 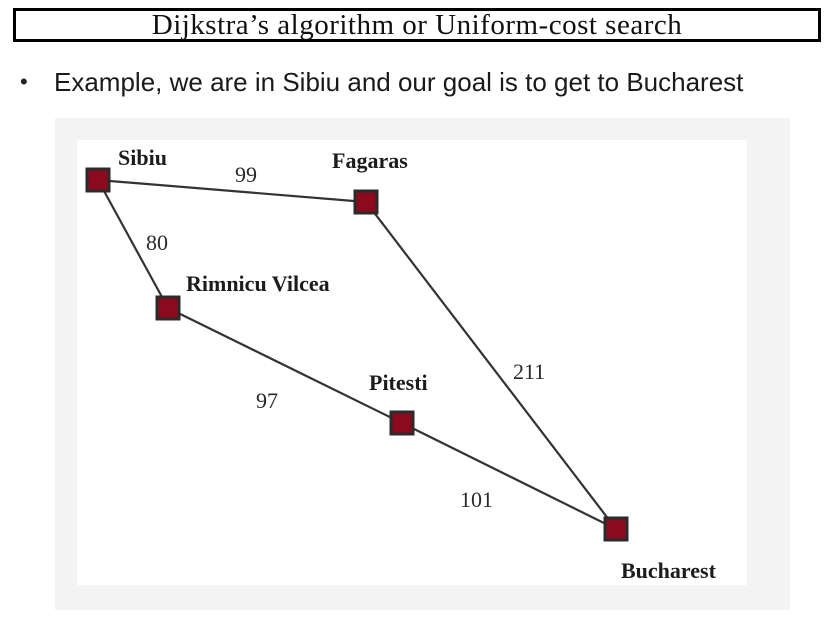 What do you see at coordinates (402, 423) in the screenshot?
I see `node-pitesti-fill` at bounding box center [402, 423].